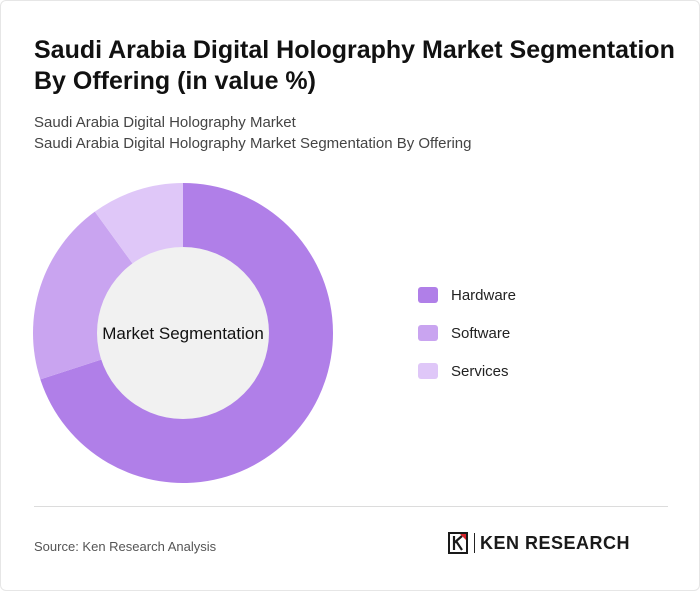 The width and height of the screenshot is (700, 591). Describe the element at coordinates (428, 371) in the screenshot. I see `legend-swatch-services` at that location.